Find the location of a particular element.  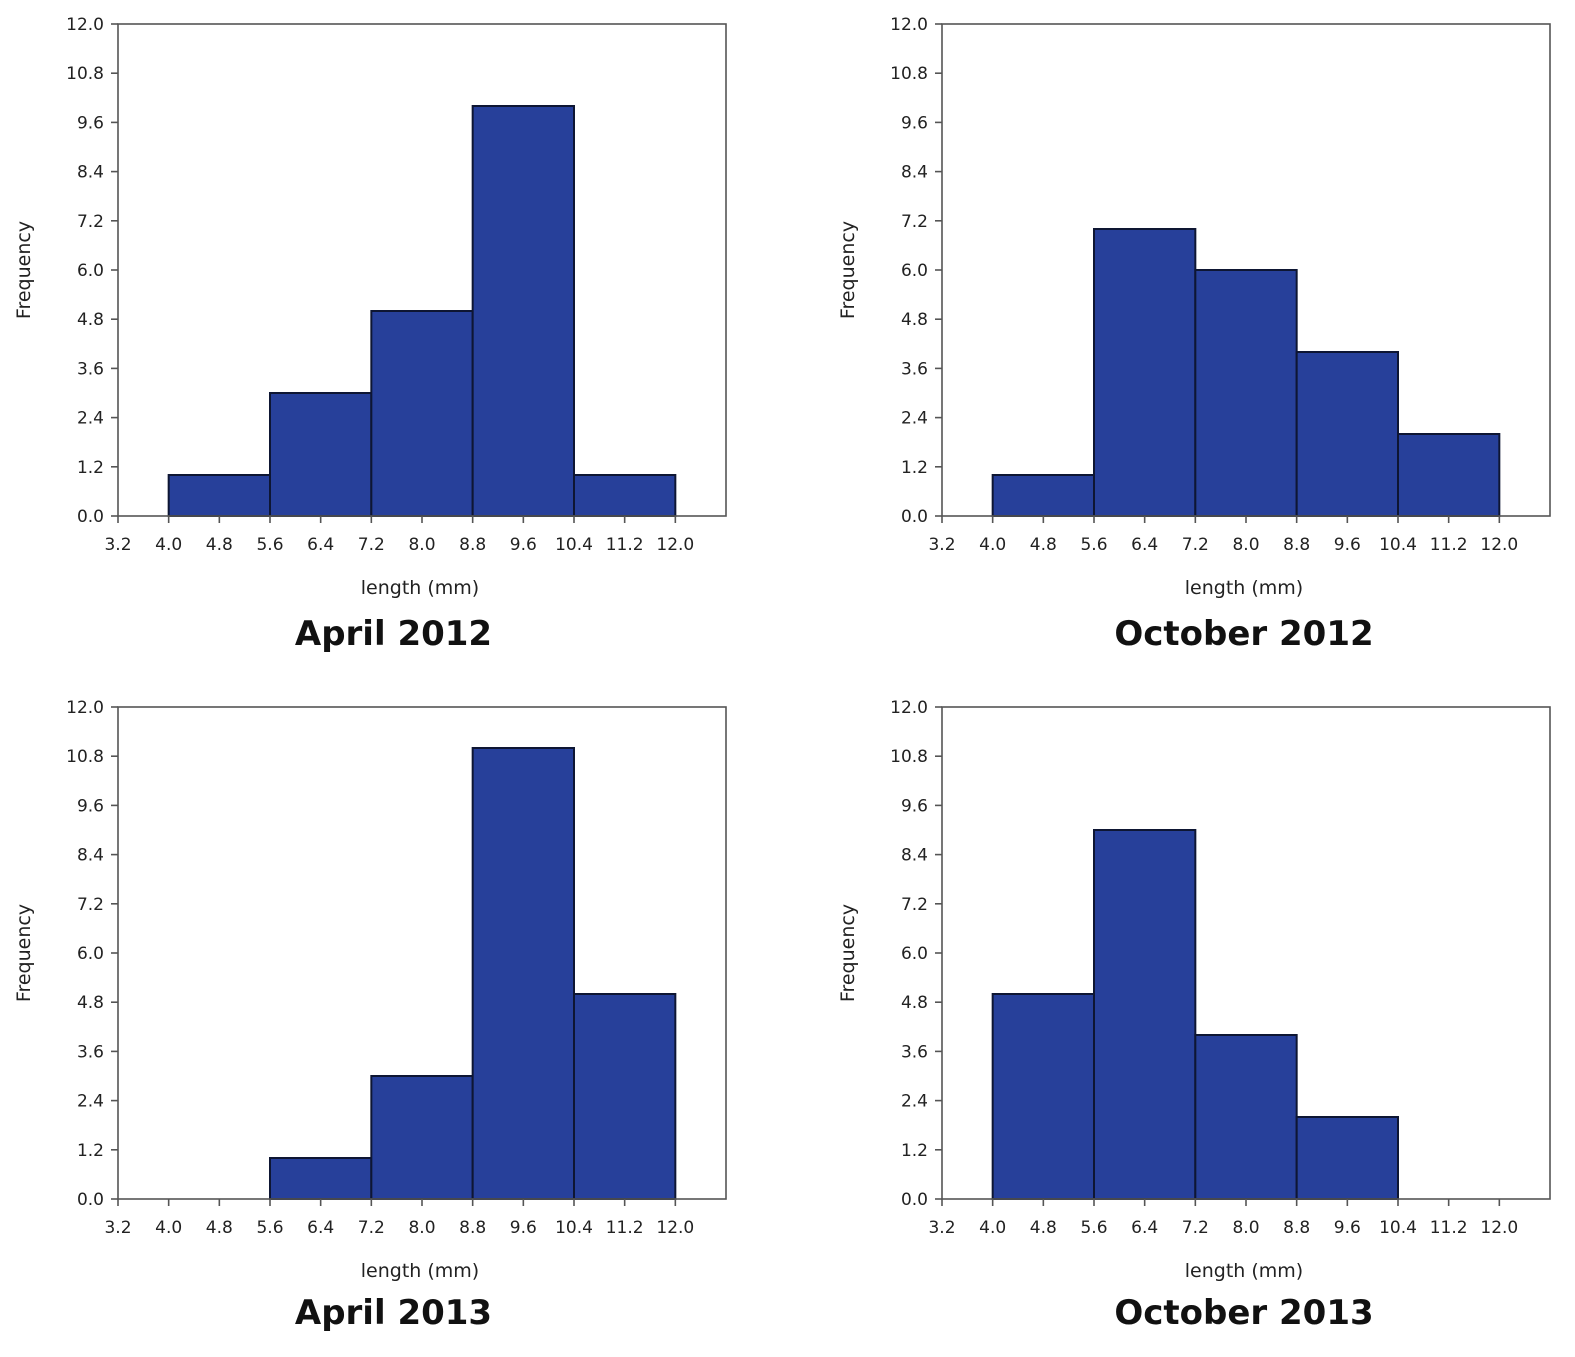

panel-title: April 2012 is located at coordinates (393, 634).